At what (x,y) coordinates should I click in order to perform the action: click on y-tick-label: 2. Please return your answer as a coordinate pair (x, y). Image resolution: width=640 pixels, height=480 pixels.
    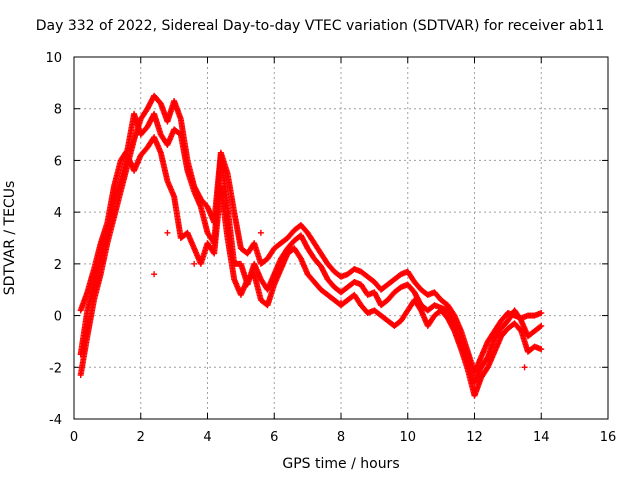
    Looking at the image, I should click on (58, 265).